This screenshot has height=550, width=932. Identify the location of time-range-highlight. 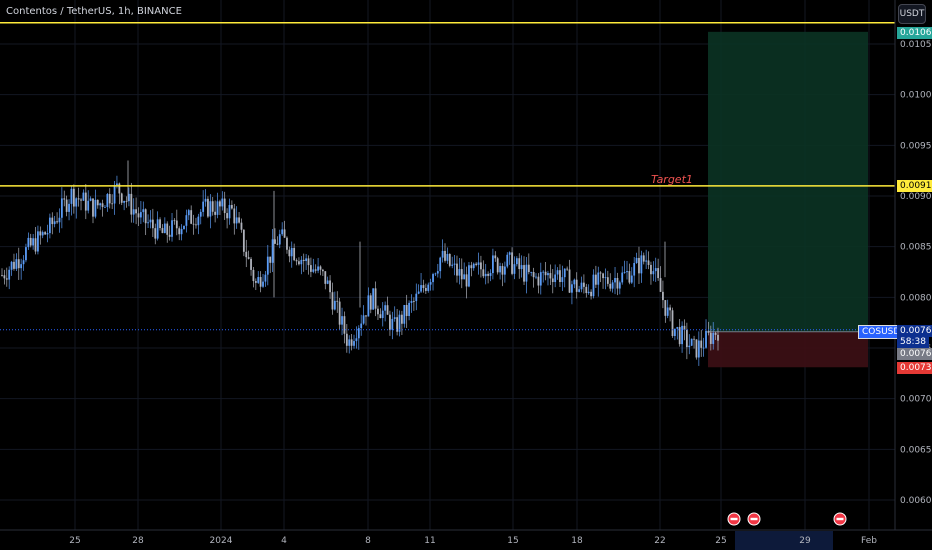
(784, 540).